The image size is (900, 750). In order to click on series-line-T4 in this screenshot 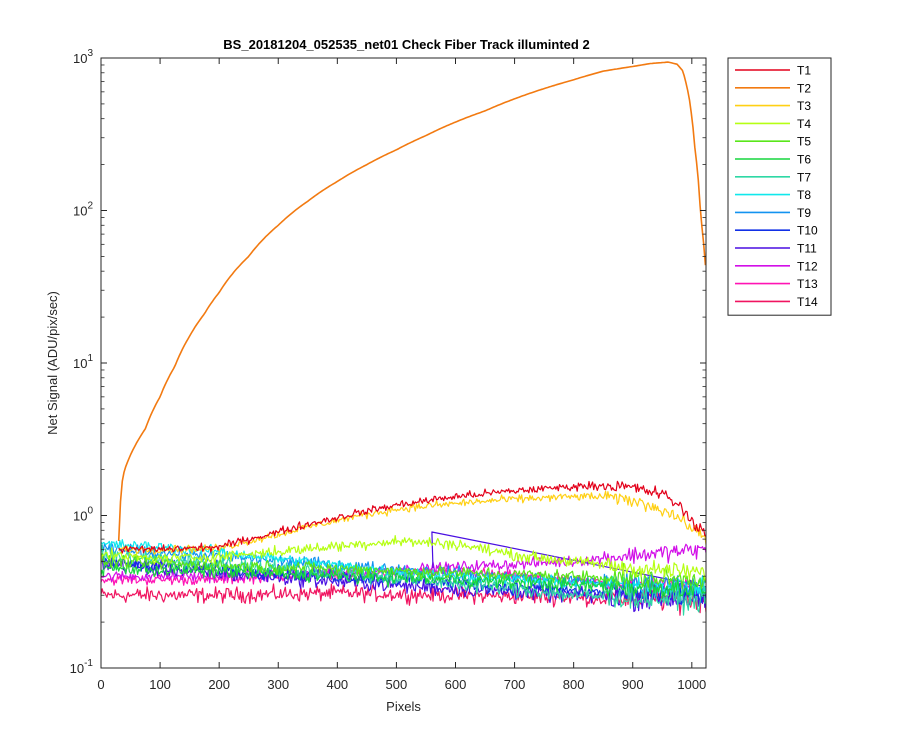, I will do `click(403, 557)`.